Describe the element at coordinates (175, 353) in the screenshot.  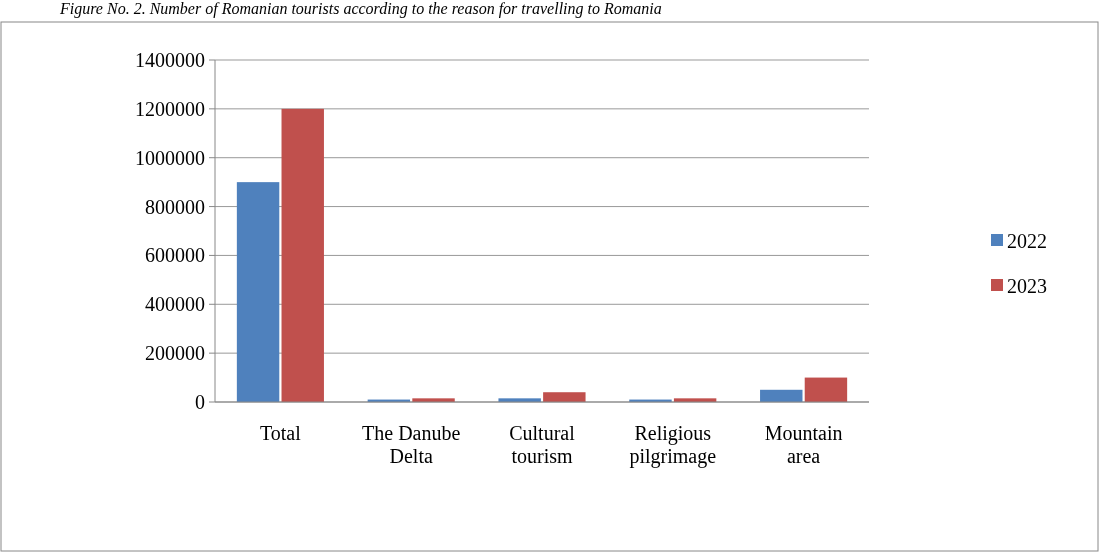
I see `y-tick-label: 200000` at that location.